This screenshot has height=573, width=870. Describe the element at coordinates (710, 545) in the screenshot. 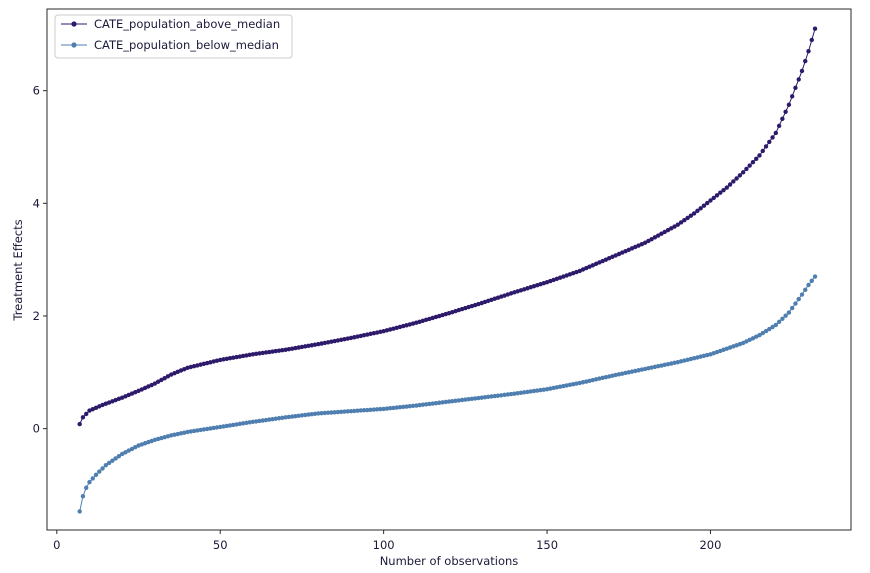

I see `x-tick-label: 200` at that location.